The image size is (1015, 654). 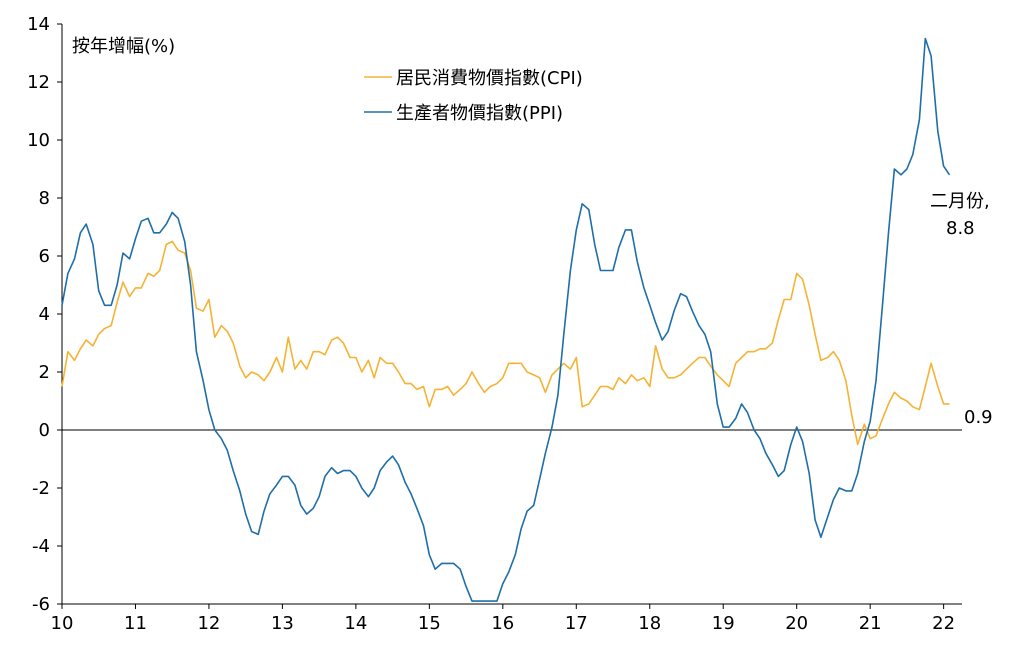 I want to click on ppi-end-label-1: 二月份,, so click(x=960, y=201).